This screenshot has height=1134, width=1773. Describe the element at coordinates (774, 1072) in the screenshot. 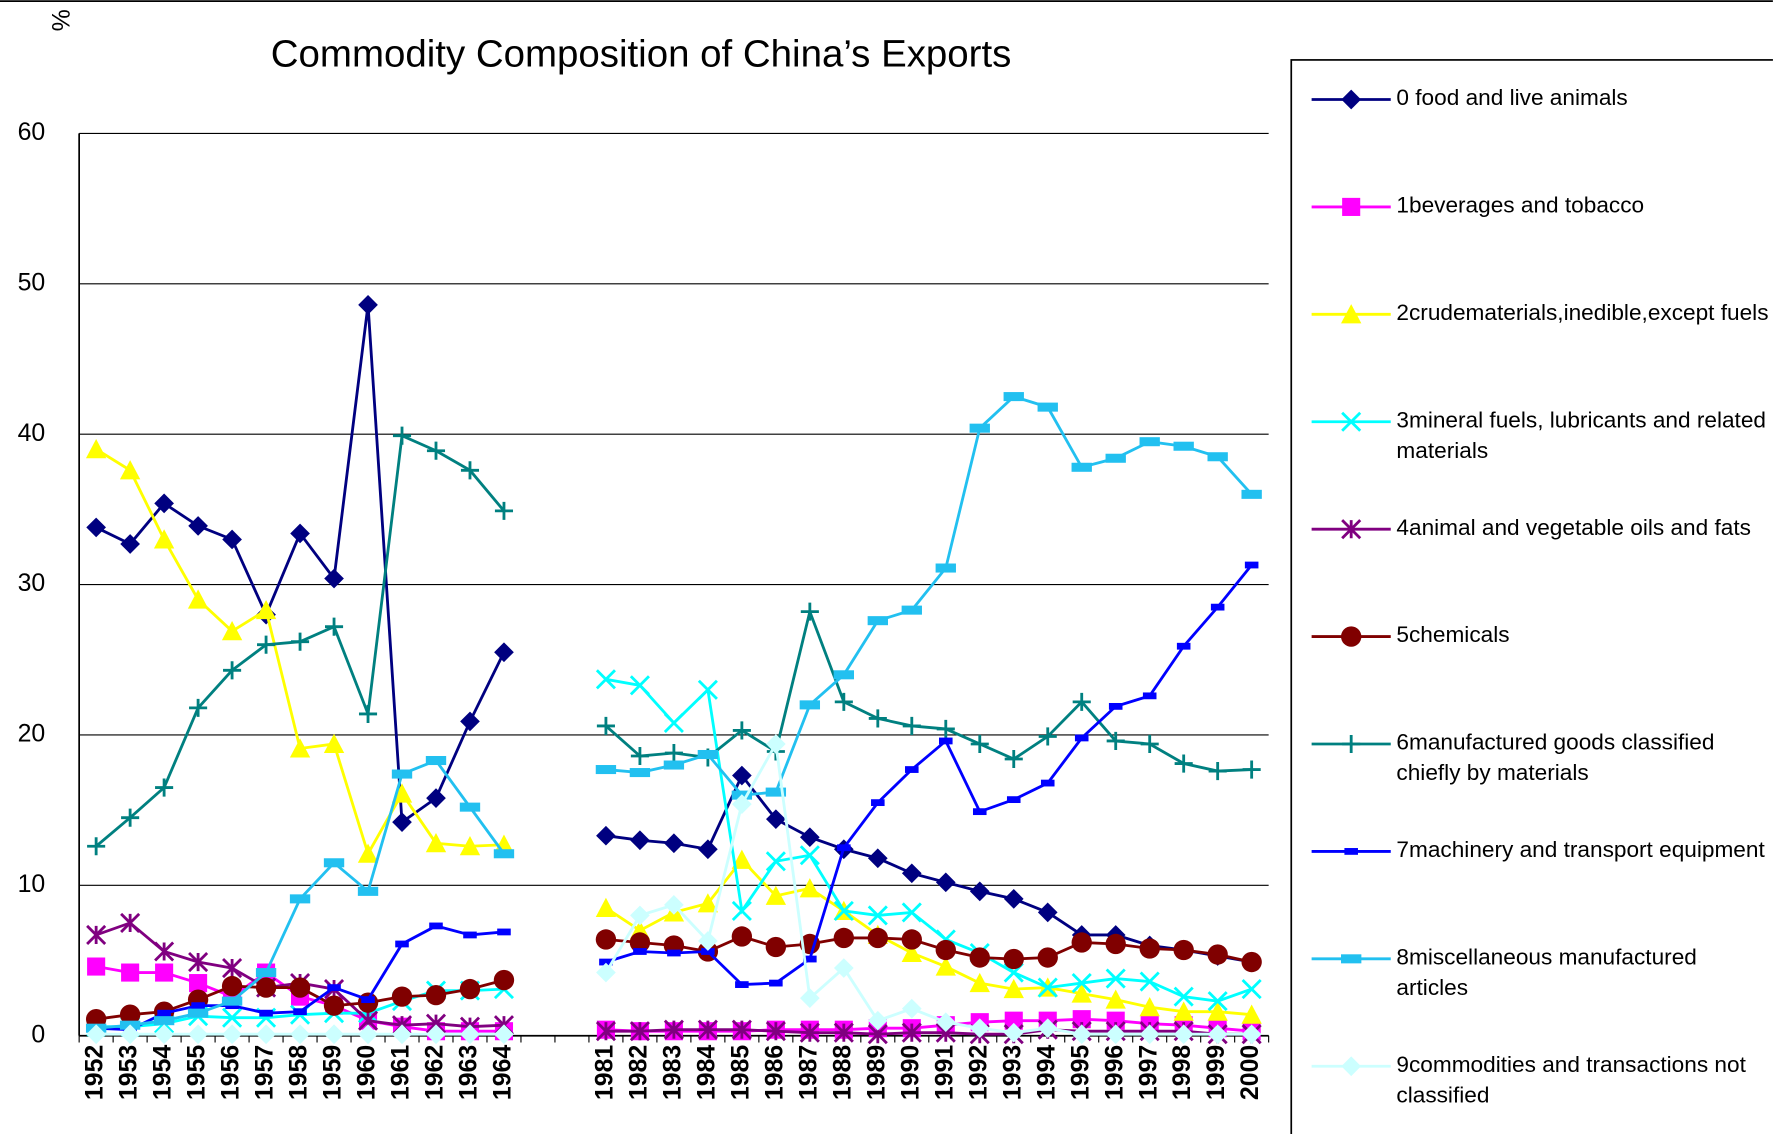

I see `x-tick-label: 1986` at that location.